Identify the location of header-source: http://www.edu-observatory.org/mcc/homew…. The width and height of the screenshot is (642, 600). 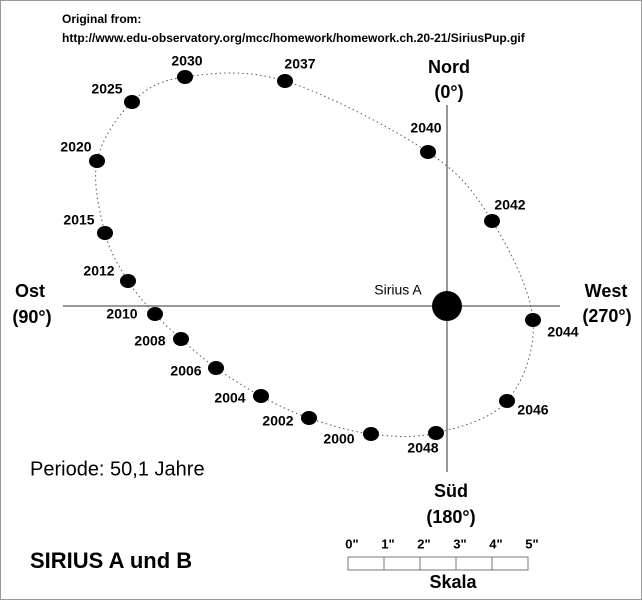
(294, 38).